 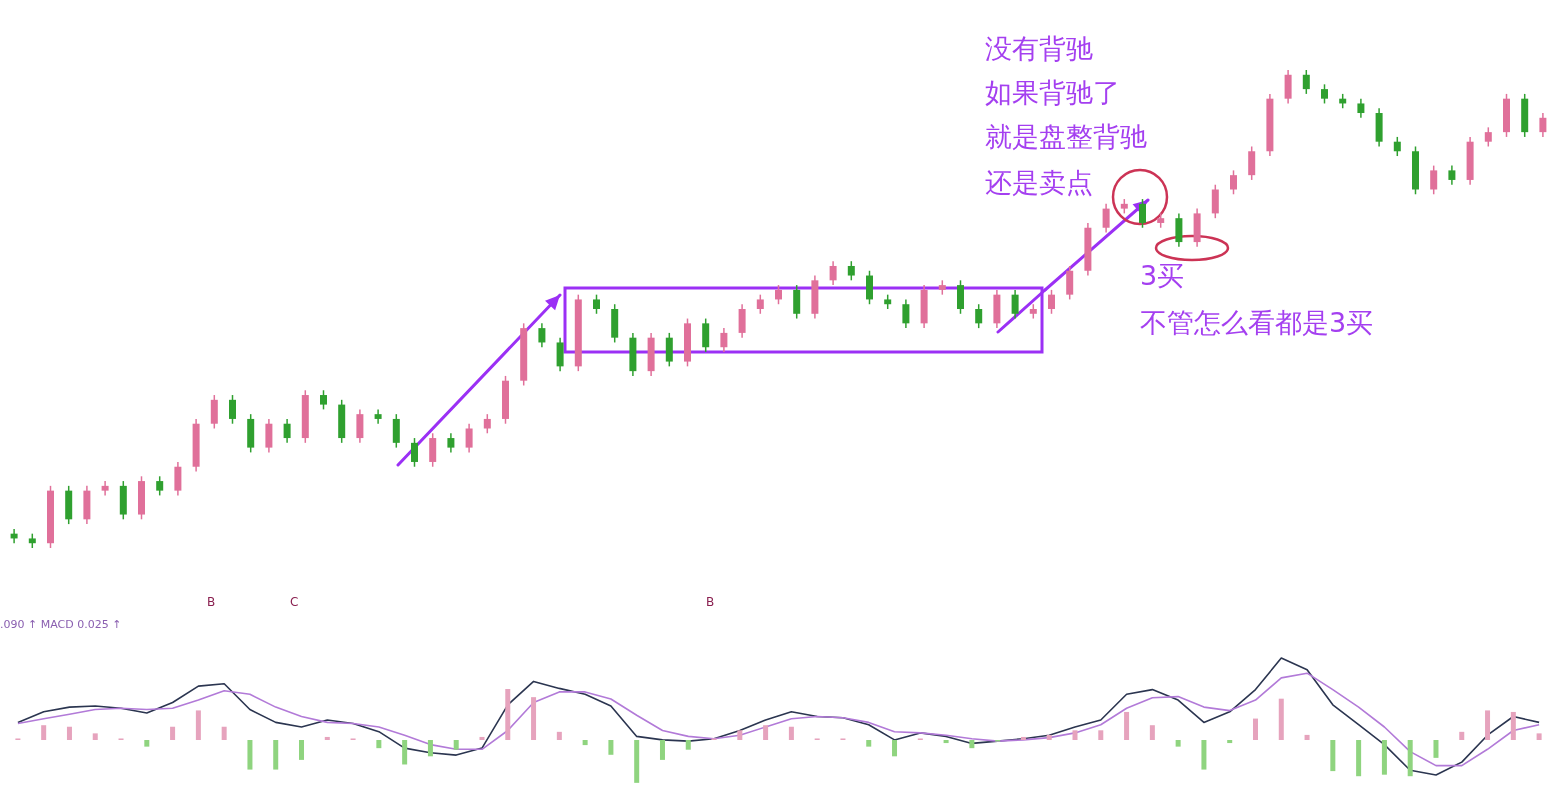 I want to click on annotation: 还是卖点, so click(x=1039, y=182).